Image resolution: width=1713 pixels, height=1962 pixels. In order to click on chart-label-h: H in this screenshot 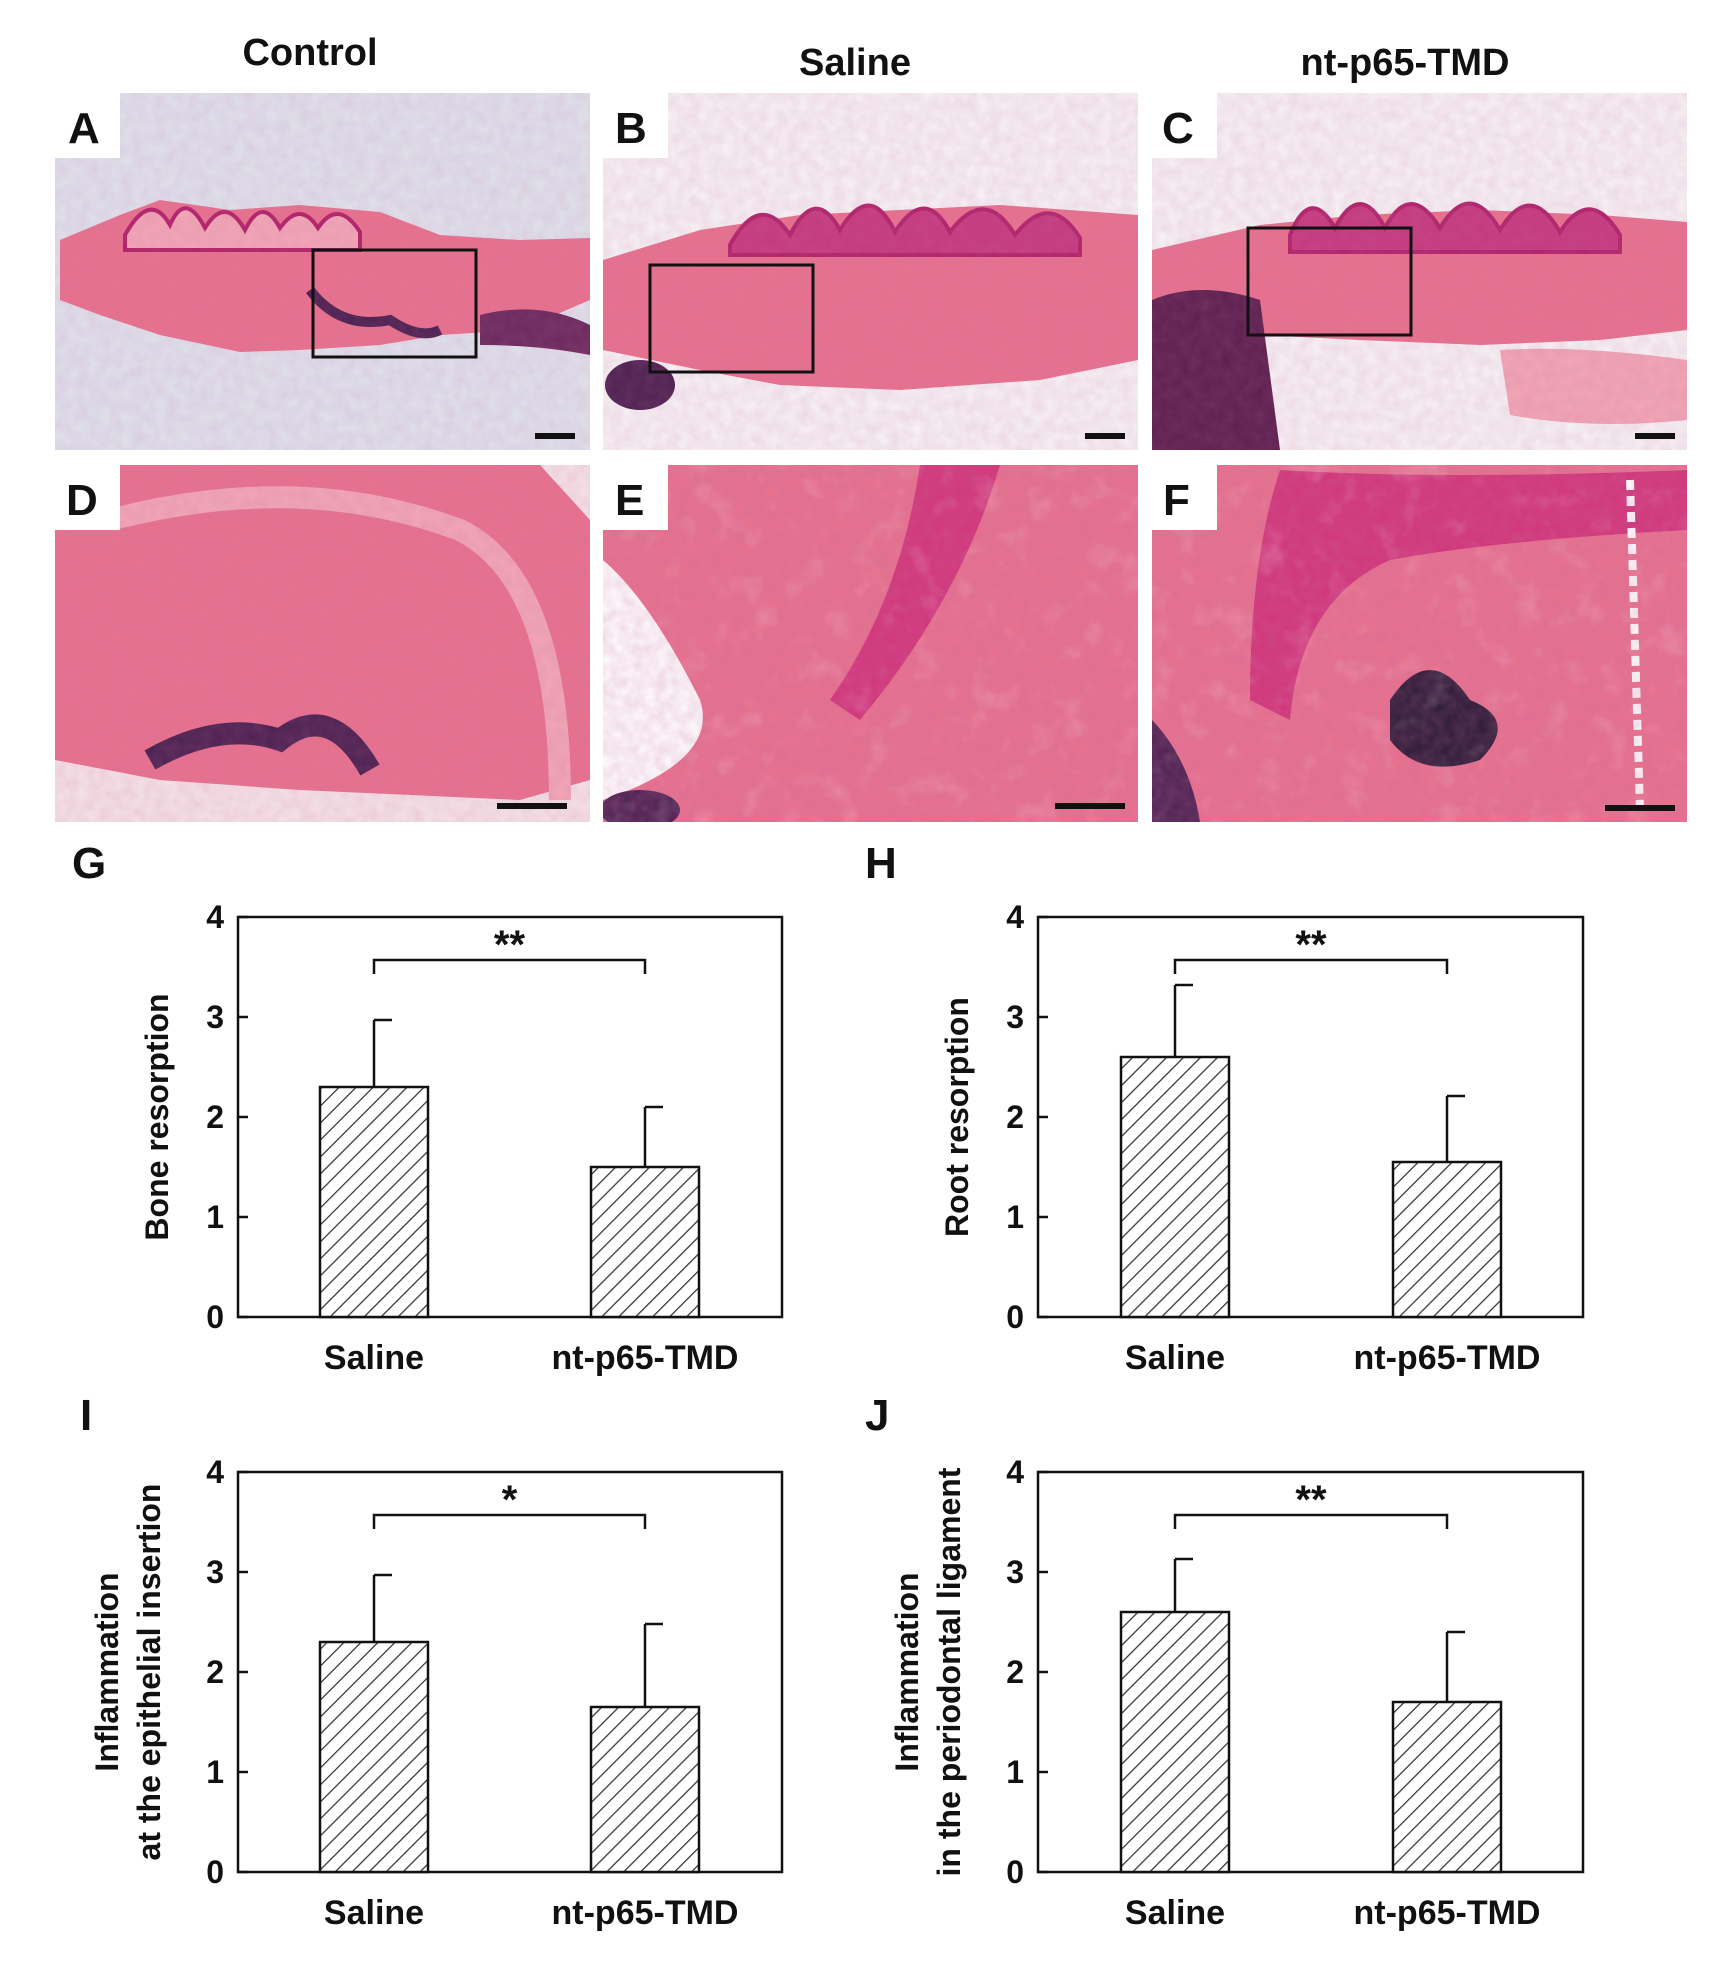, I will do `click(881, 863)`.